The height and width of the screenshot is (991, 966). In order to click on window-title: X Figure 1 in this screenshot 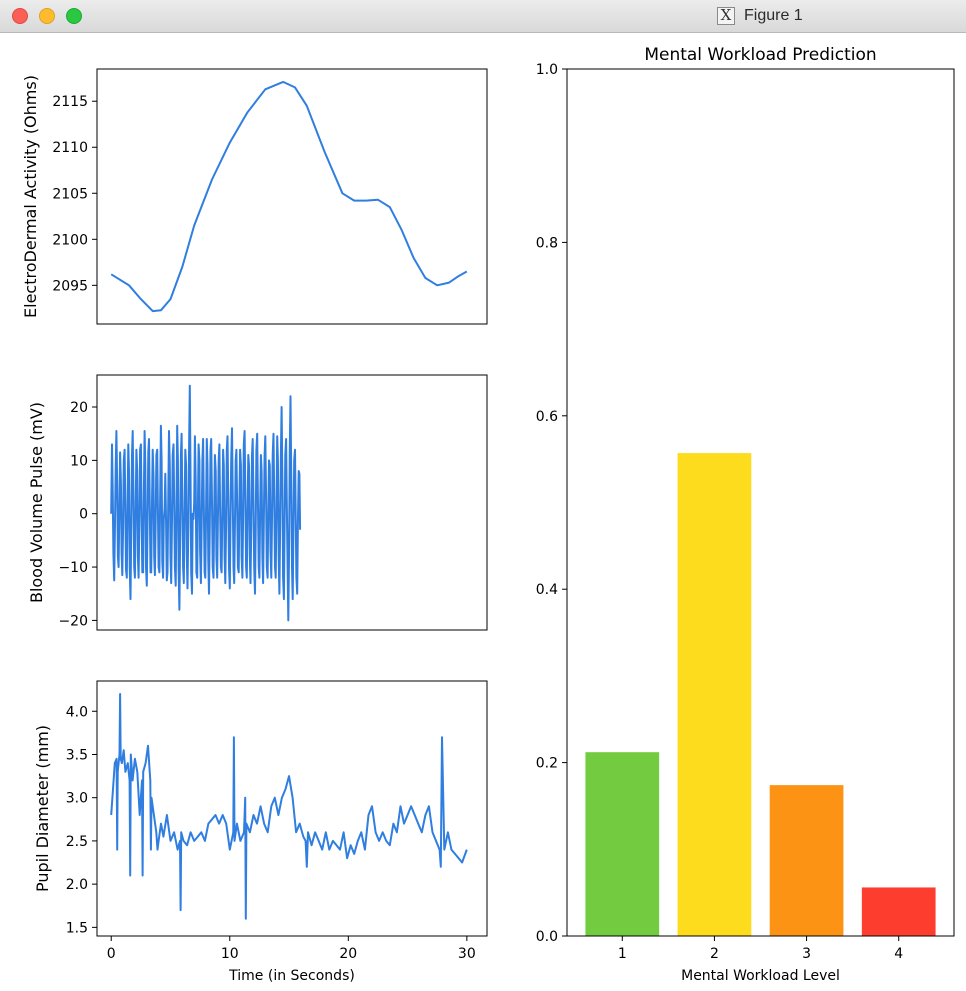, I will do `click(760, 16)`.